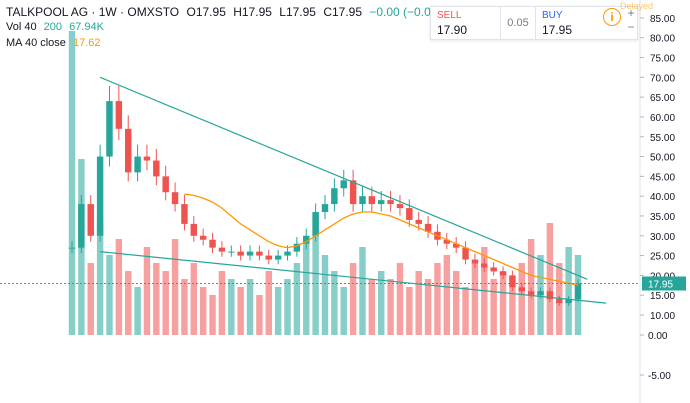 The height and width of the screenshot is (403, 690). What do you see at coordinates (662, 118) in the screenshot?
I see `price-tick-label: 60.00` at bounding box center [662, 118].